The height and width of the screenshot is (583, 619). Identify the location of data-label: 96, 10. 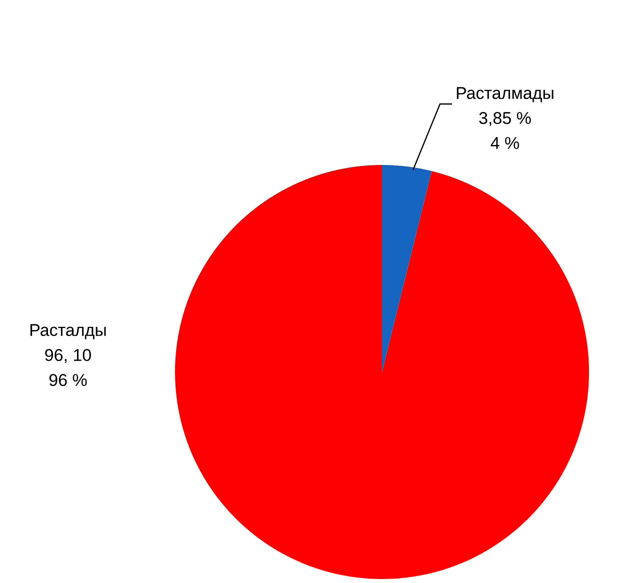
(68, 356).